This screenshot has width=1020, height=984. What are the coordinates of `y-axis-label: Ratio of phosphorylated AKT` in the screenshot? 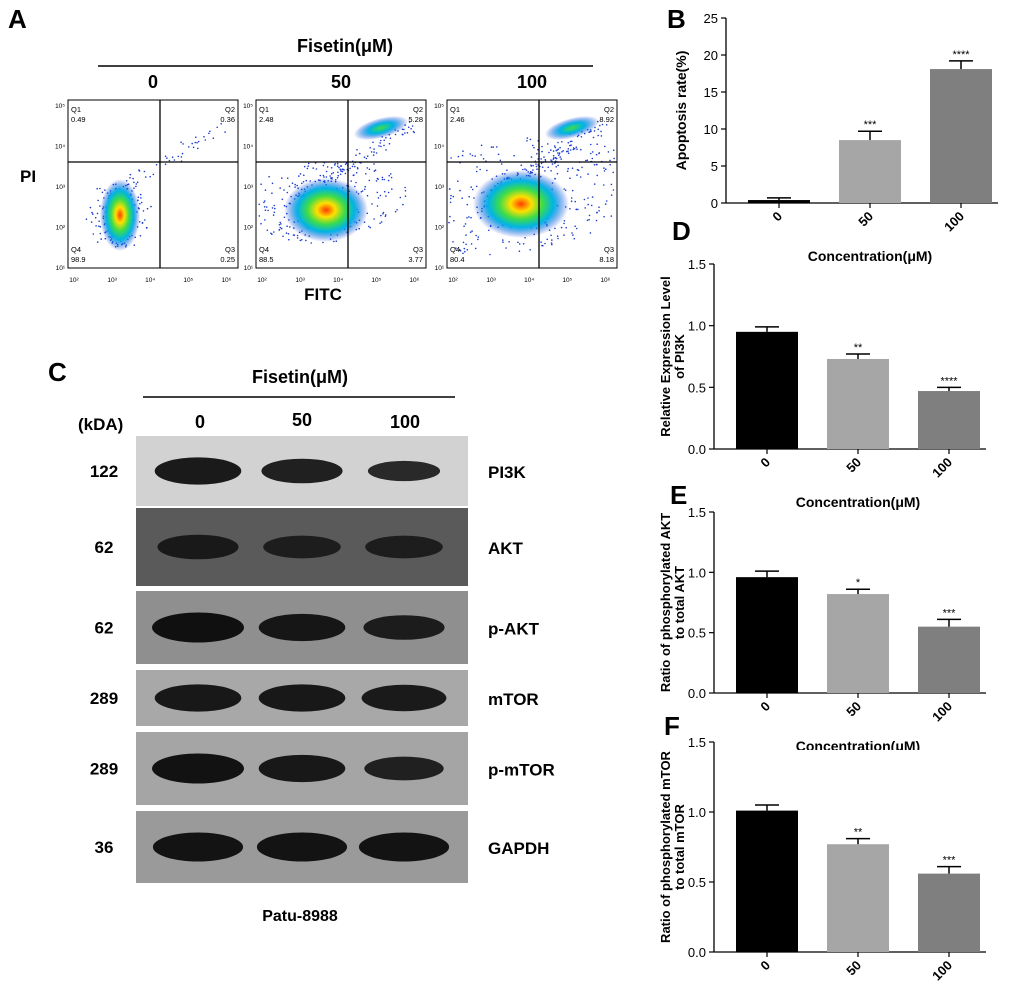 It's located at (666, 602).